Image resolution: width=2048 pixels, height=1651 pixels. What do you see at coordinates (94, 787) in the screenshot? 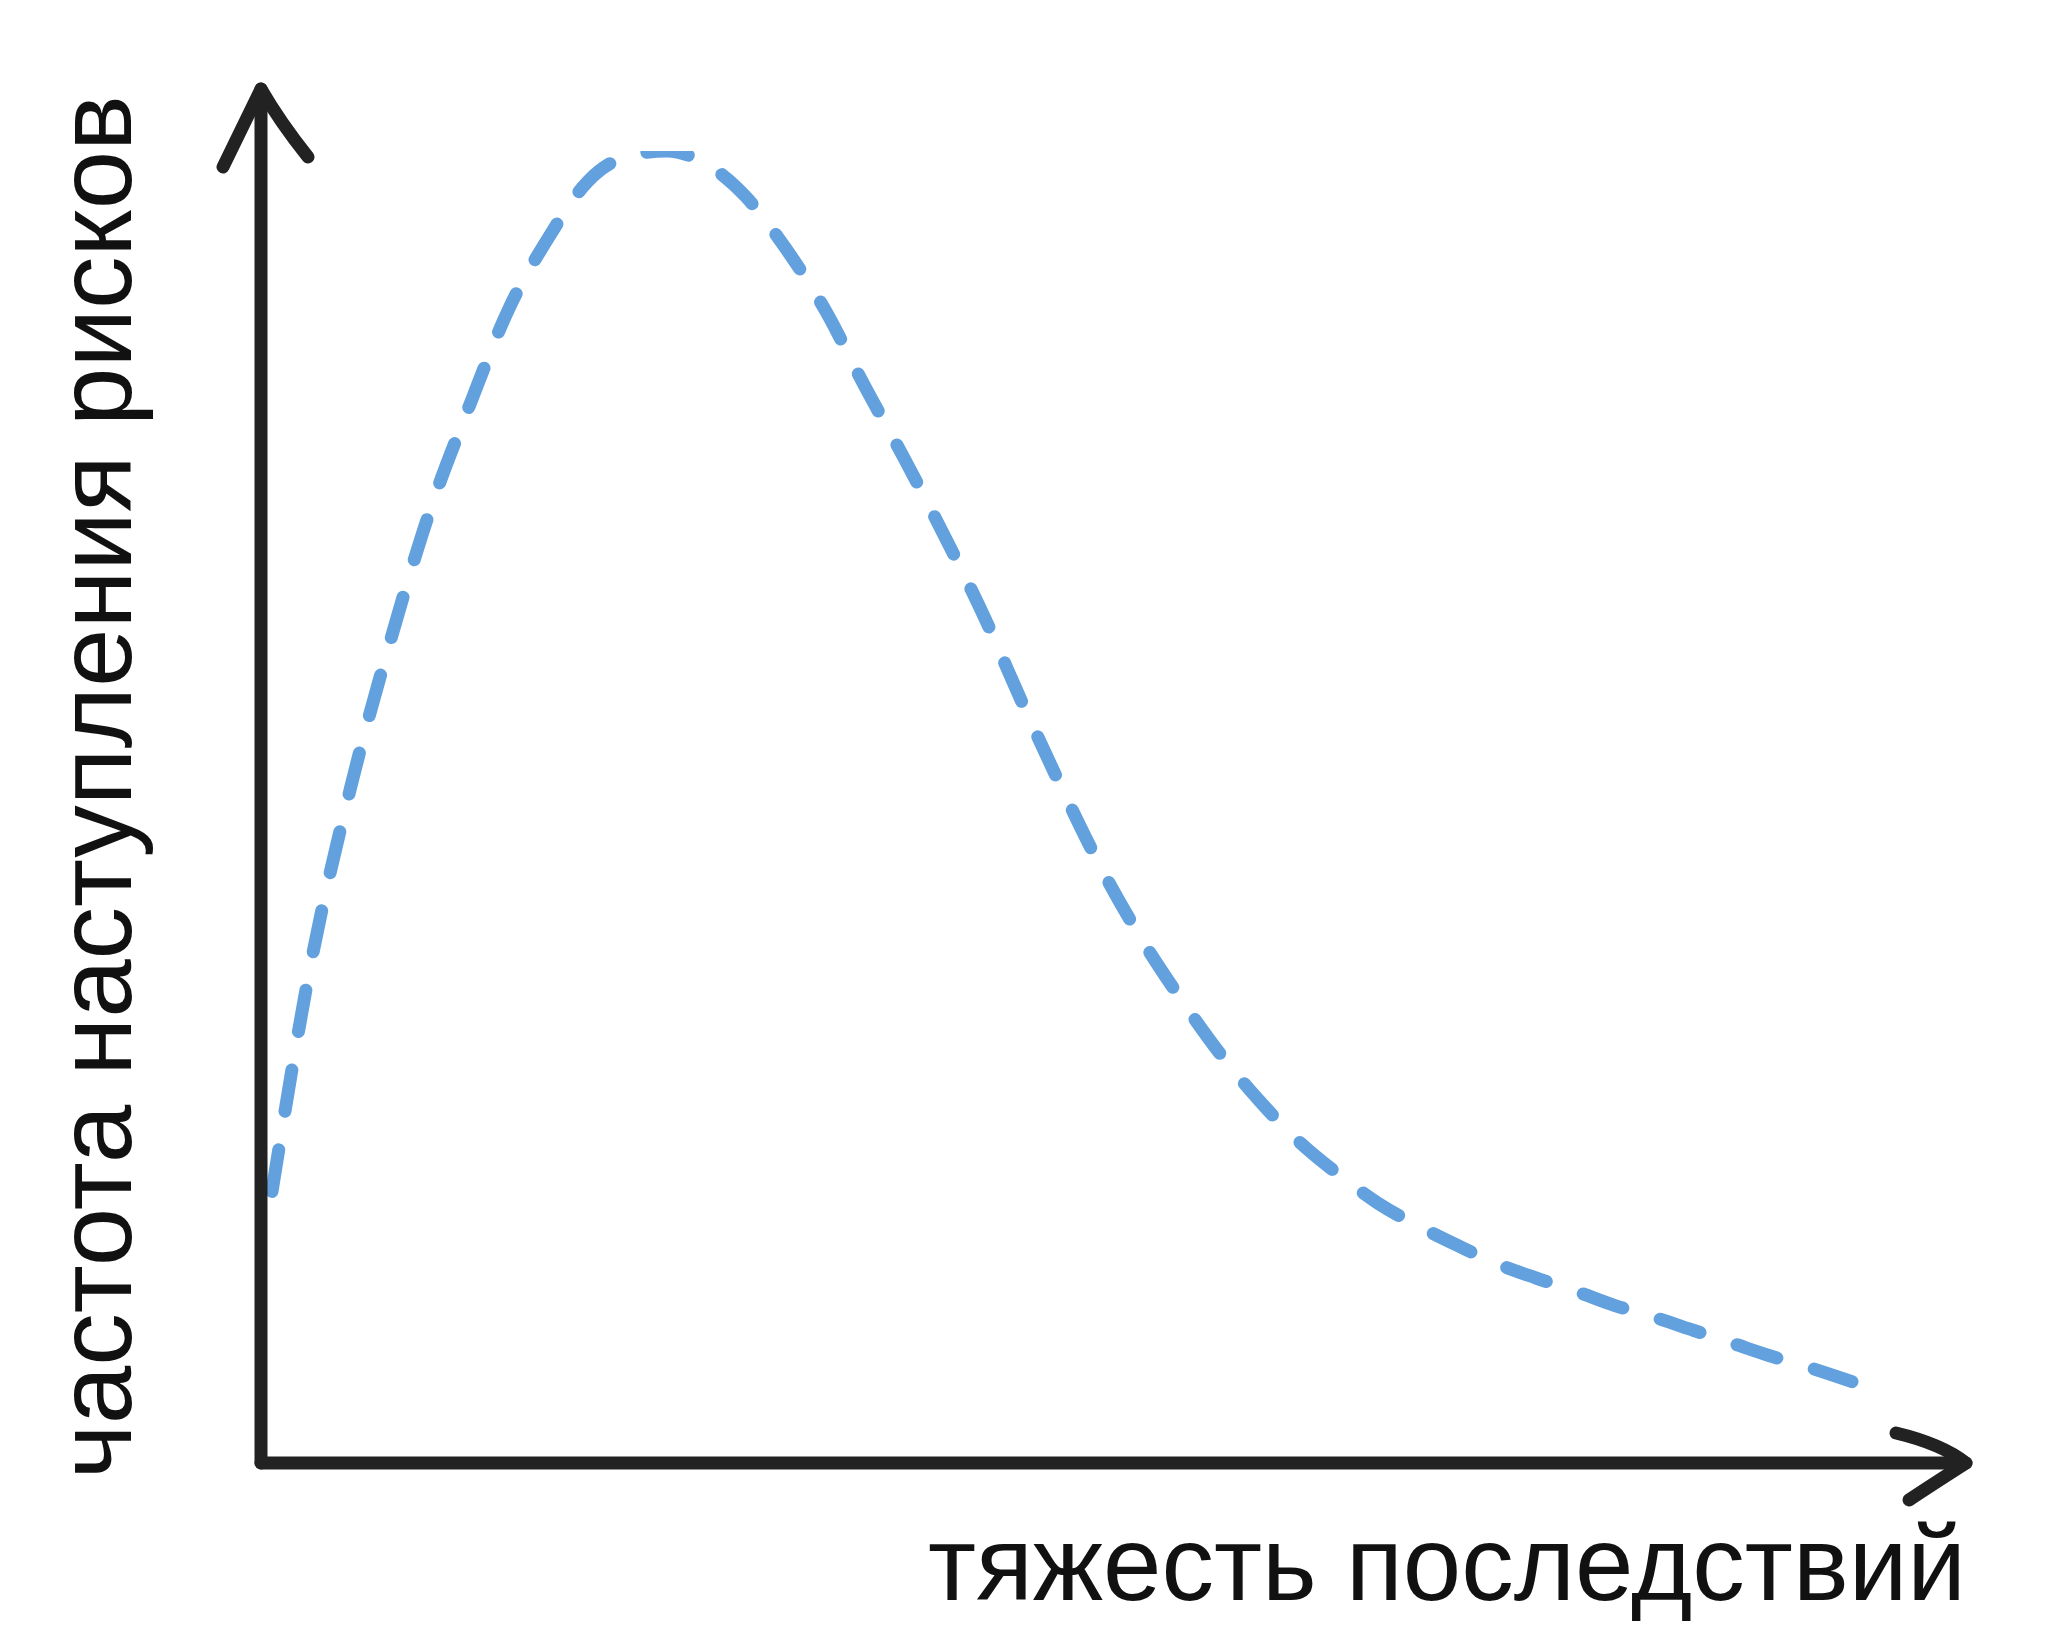
I see `y-axis-title: частота наступления рисков` at bounding box center [94, 787].